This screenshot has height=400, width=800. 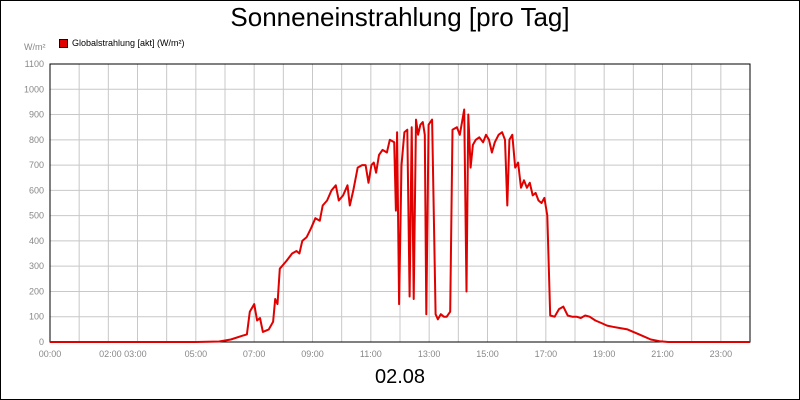 I want to click on legend: Globalstrahlung [akt] (W/m²), so click(x=122, y=43).